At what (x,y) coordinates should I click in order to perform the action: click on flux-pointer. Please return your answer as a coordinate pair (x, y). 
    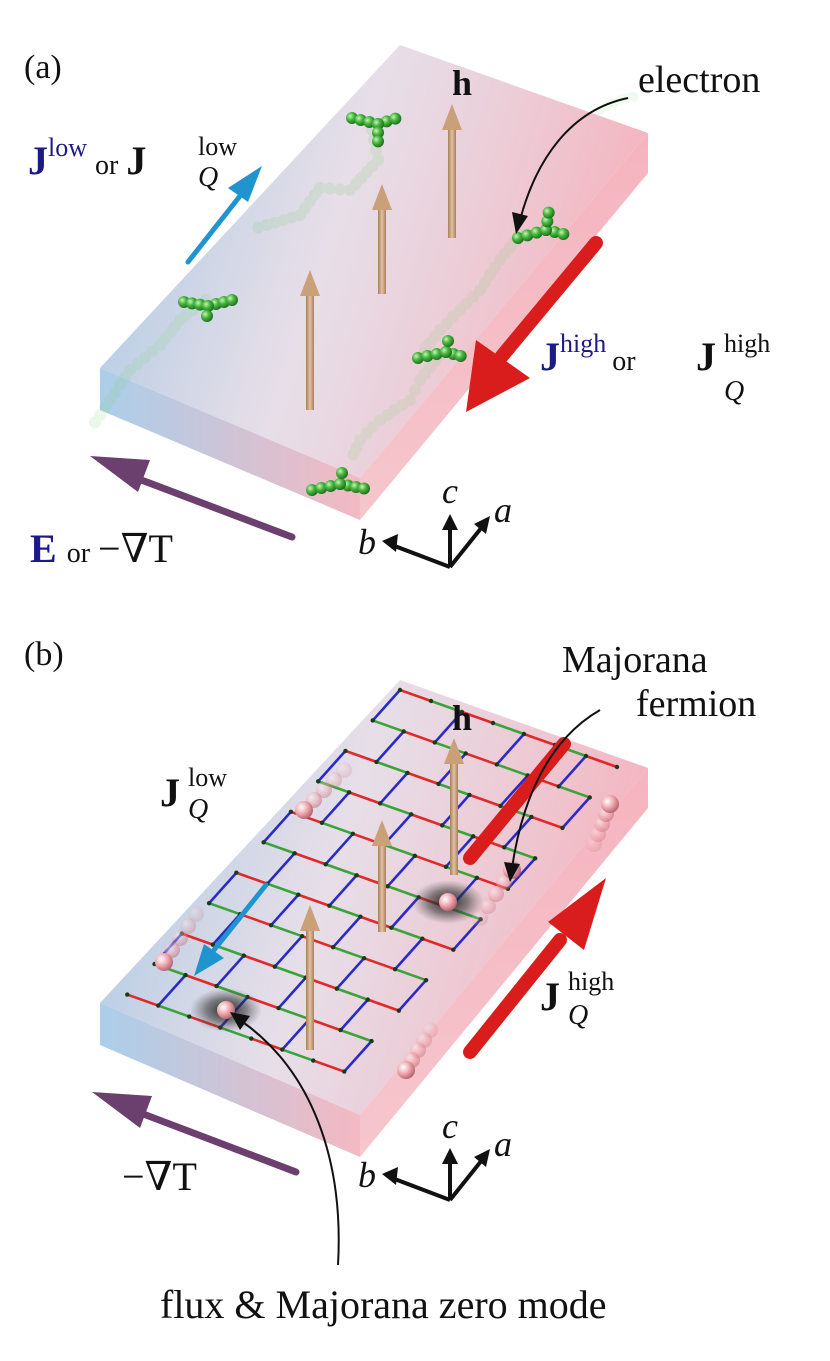
    Looking at the image, I should click on (285, 1139).